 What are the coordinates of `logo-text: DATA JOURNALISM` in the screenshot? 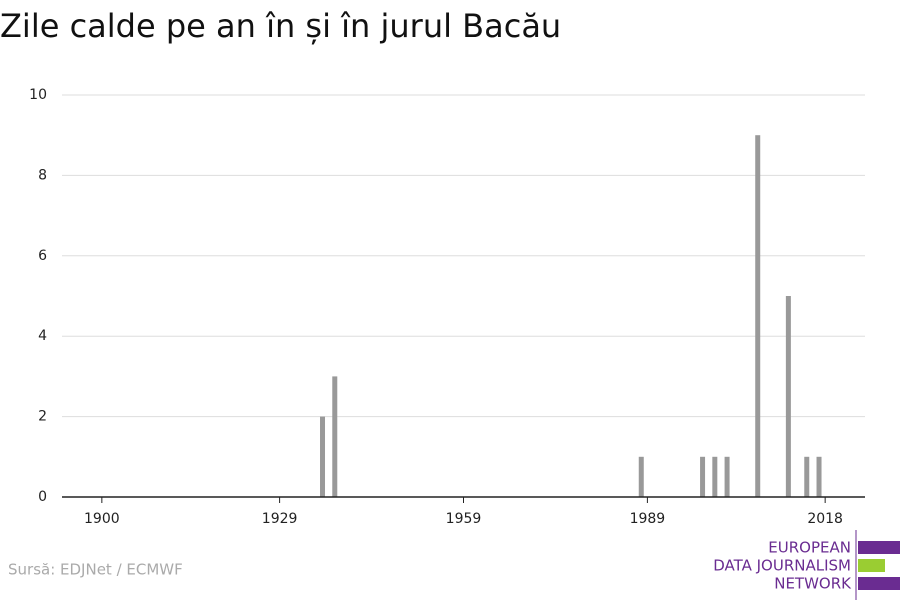 It's located at (782, 566).